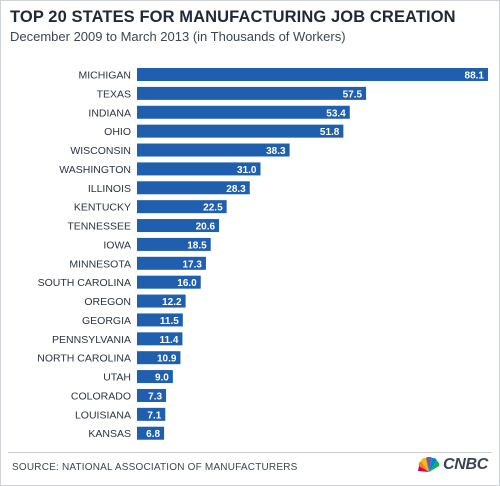 The height and width of the screenshot is (486, 500). Describe the element at coordinates (206, 227) in the screenshot. I see `value-label: 20.6` at that location.